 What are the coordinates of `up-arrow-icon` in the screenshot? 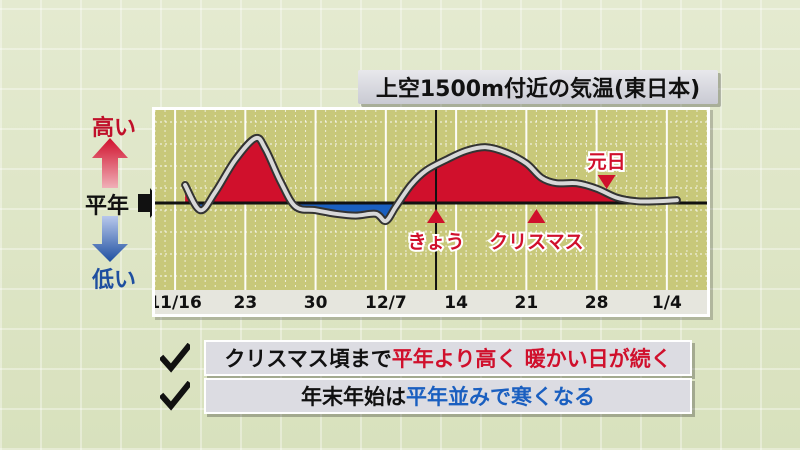 It's located at (110, 163).